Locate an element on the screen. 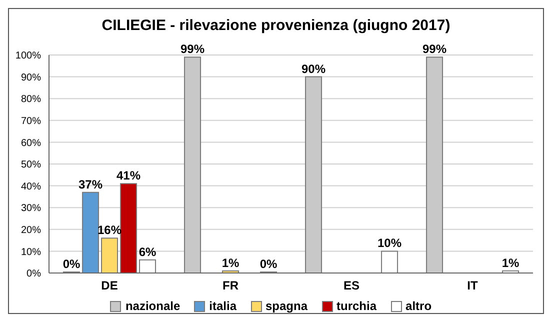 This screenshot has height=320, width=550. legend-label: turchia is located at coordinates (356, 306).